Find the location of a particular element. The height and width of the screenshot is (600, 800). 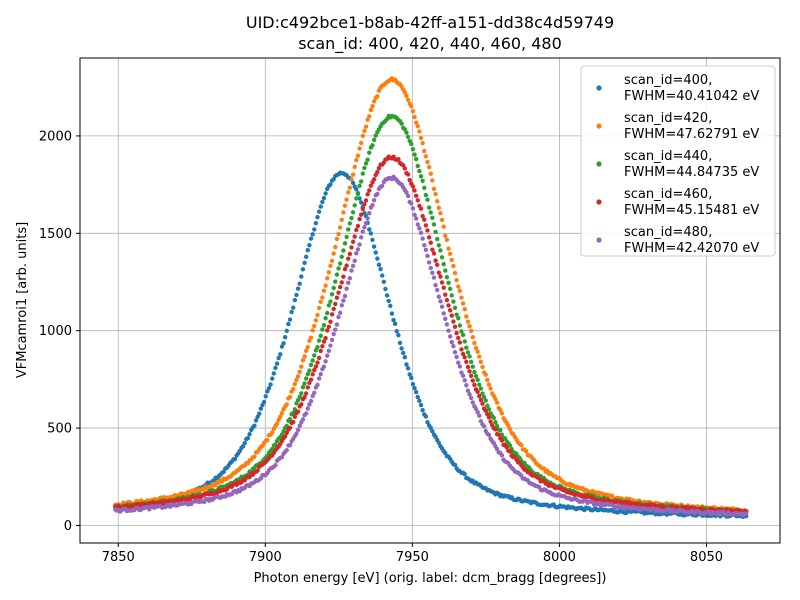

chart-title: UID:c492bce1-b8ab-42ff-a151-dd38c4d59749 is located at coordinates (430, 22).